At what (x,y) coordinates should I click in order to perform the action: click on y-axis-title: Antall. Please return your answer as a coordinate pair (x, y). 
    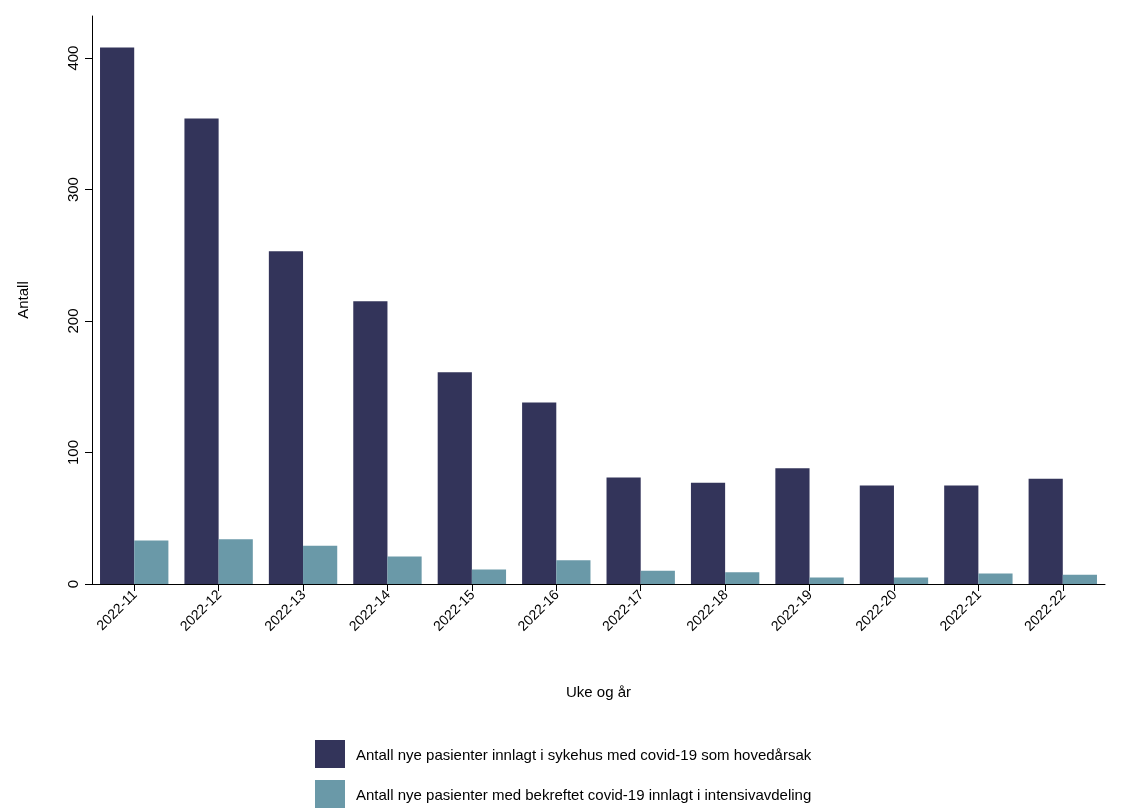
    Looking at the image, I should click on (22, 300).